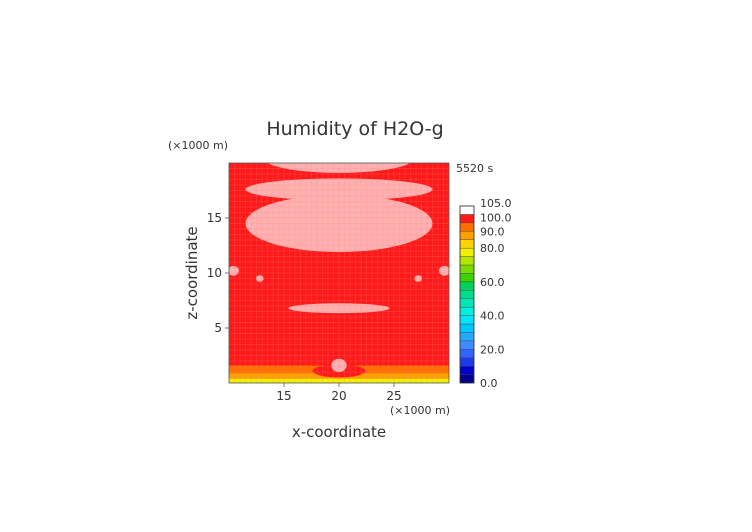 This screenshot has height=532, width=752. I want to click on mesh-grid, so click(339, 273).